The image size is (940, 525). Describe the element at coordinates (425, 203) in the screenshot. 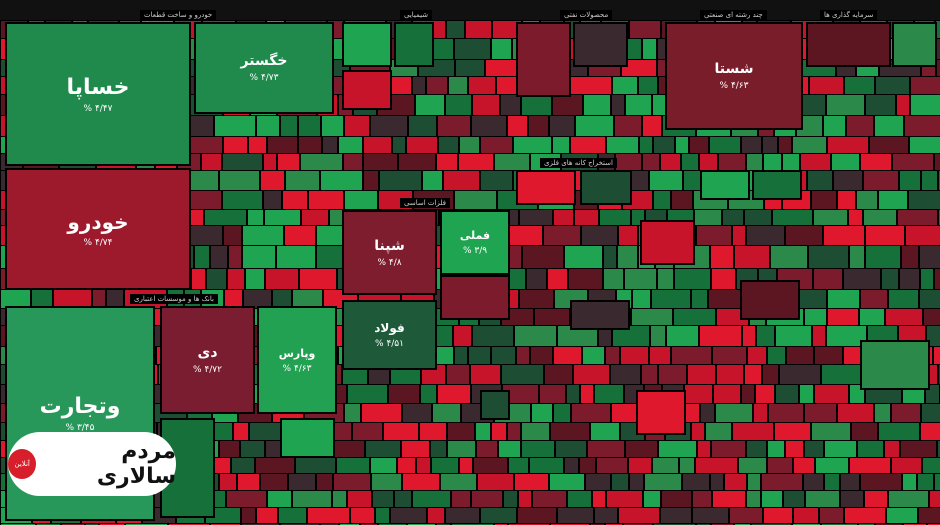

I see `sector-header: فلزات اساسی` at that location.